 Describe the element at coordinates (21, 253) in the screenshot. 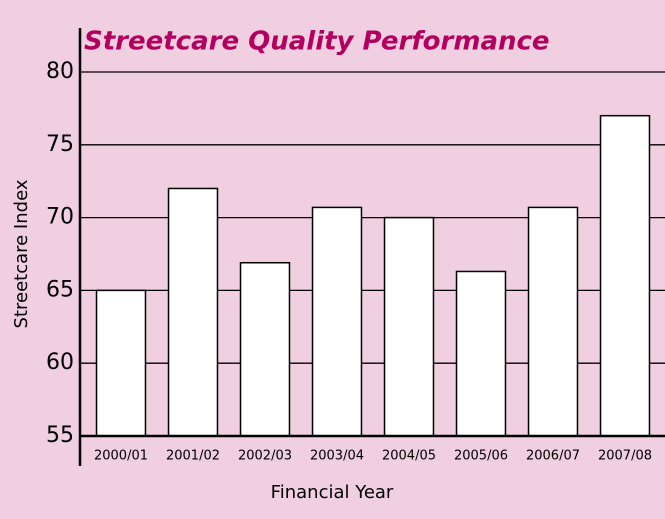

I see `y-axis-label: Streetcare Index` at that location.